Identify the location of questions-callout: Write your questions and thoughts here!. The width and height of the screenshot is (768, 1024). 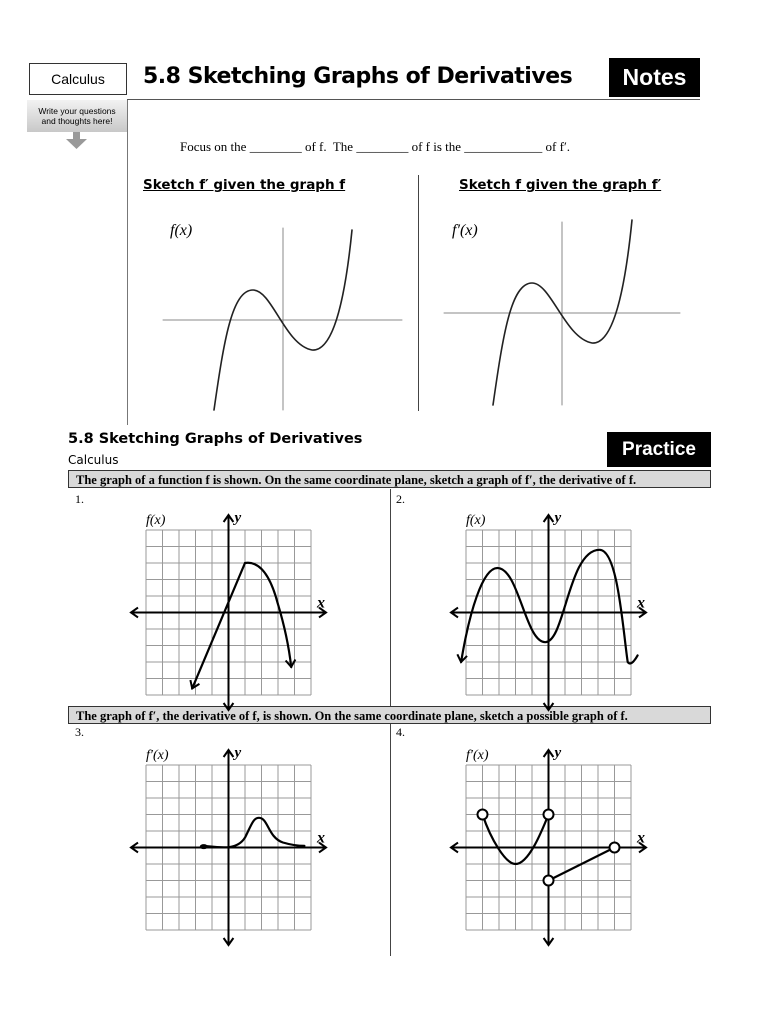
(77, 116).